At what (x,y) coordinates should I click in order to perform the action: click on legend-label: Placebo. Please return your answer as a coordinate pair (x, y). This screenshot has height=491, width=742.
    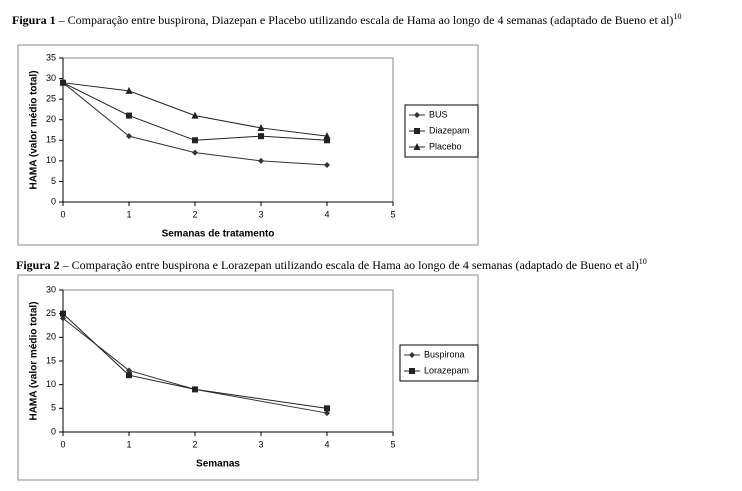
    Looking at the image, I should click on (445, 146).